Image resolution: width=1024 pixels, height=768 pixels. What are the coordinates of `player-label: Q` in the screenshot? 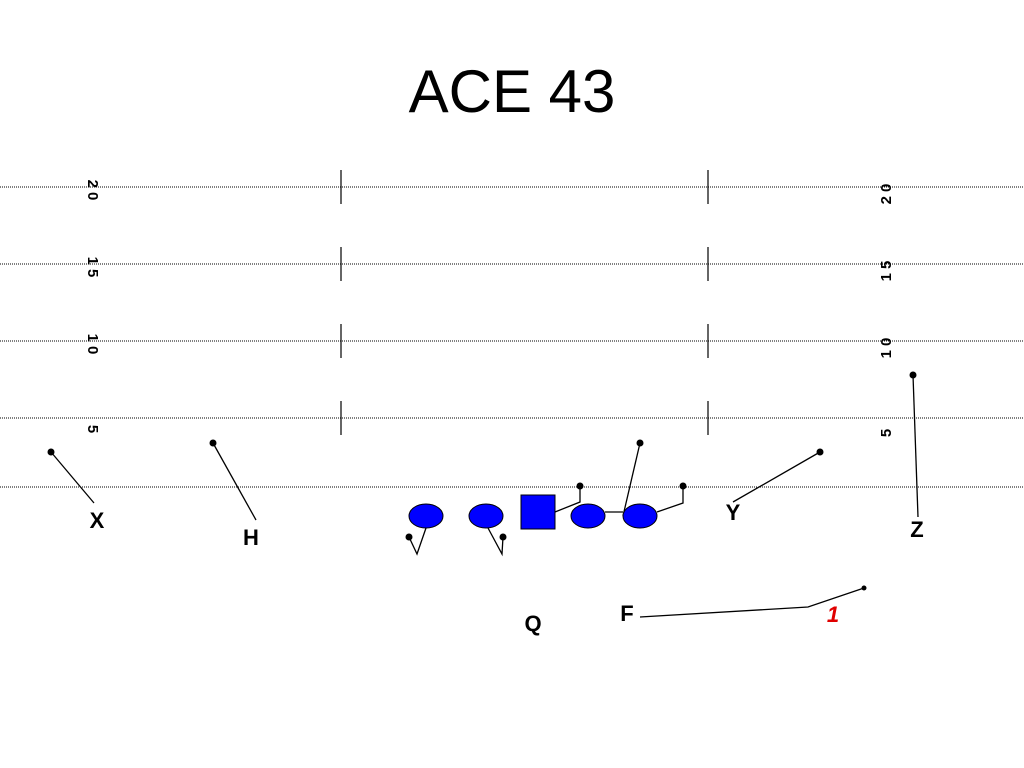 It's located at (532, 623).